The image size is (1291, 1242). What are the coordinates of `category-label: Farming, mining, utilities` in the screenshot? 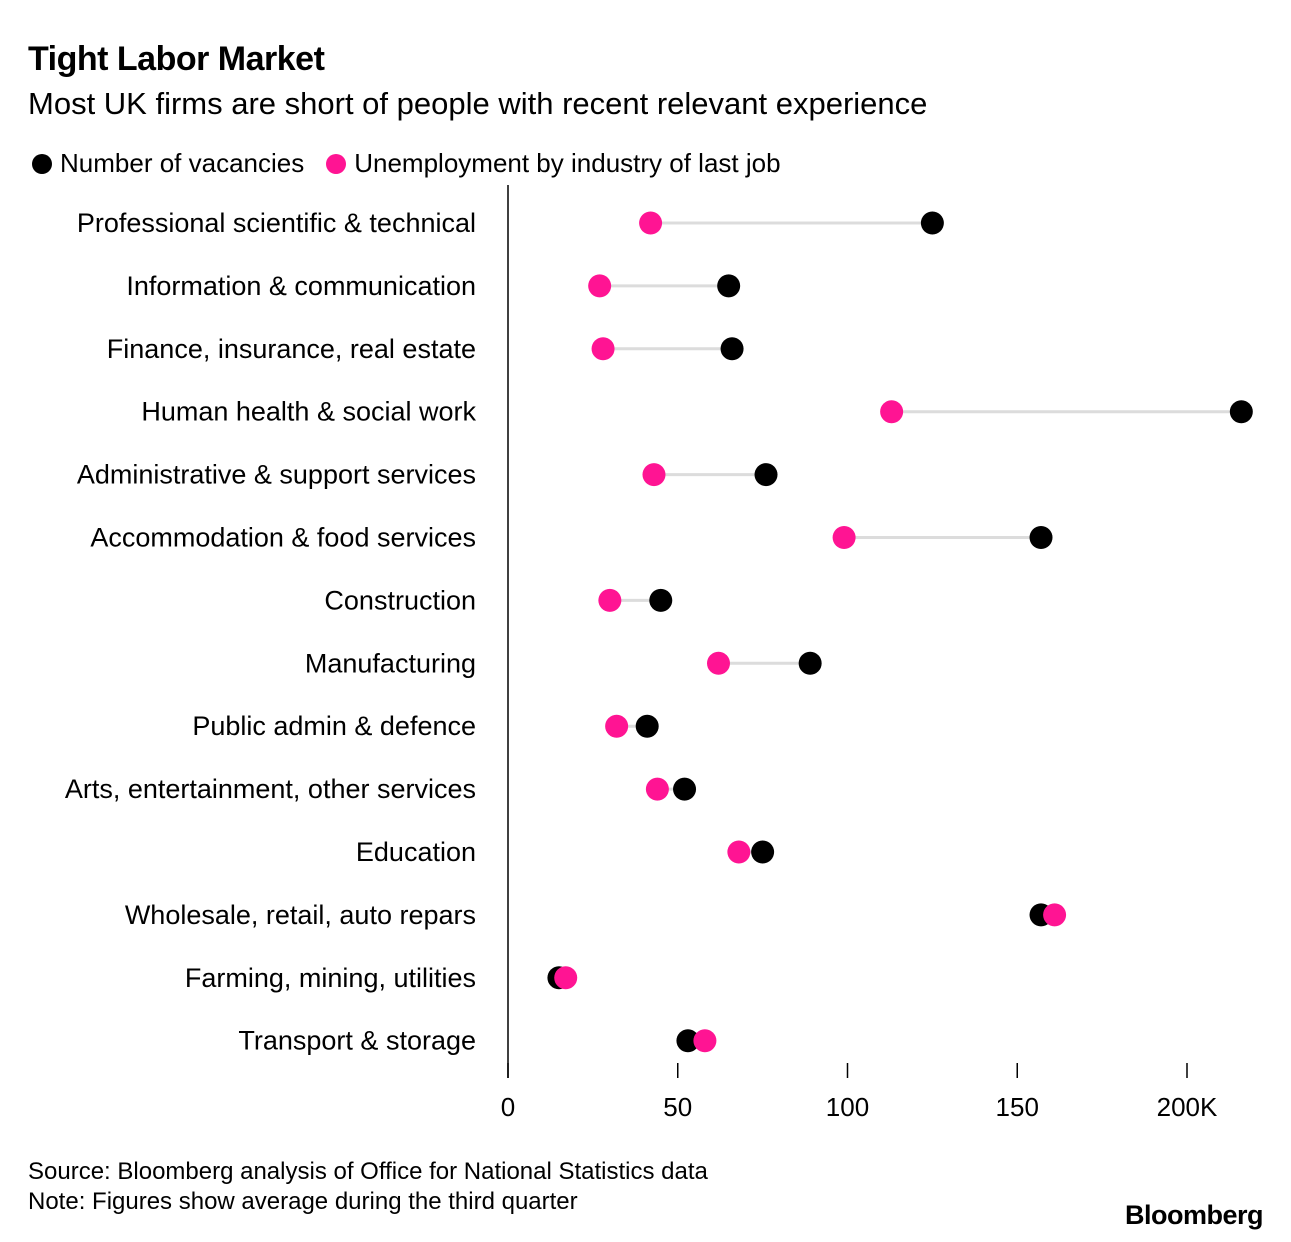 It's located at (330, 978).